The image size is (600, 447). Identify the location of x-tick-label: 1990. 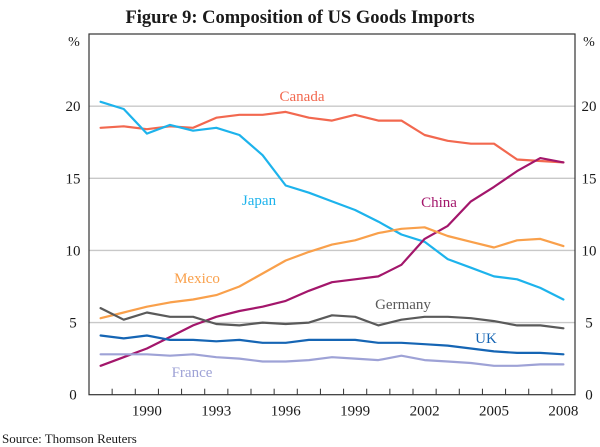
(147, 412).